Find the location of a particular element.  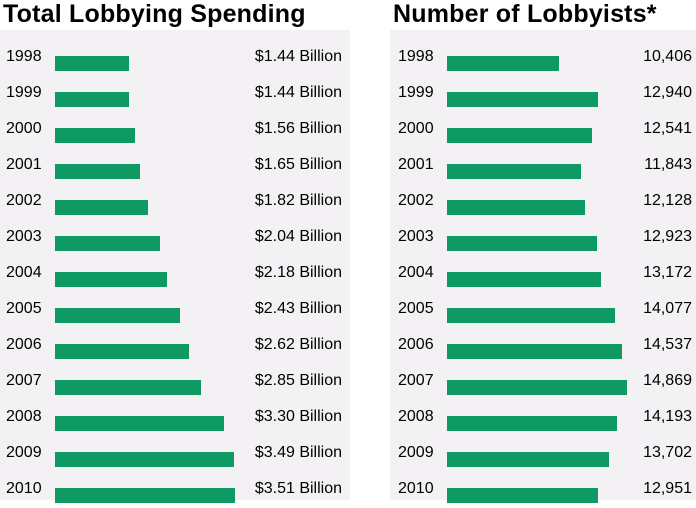

bar-row: 2002 $1.82 Billion is located at coordinates (175, 202).